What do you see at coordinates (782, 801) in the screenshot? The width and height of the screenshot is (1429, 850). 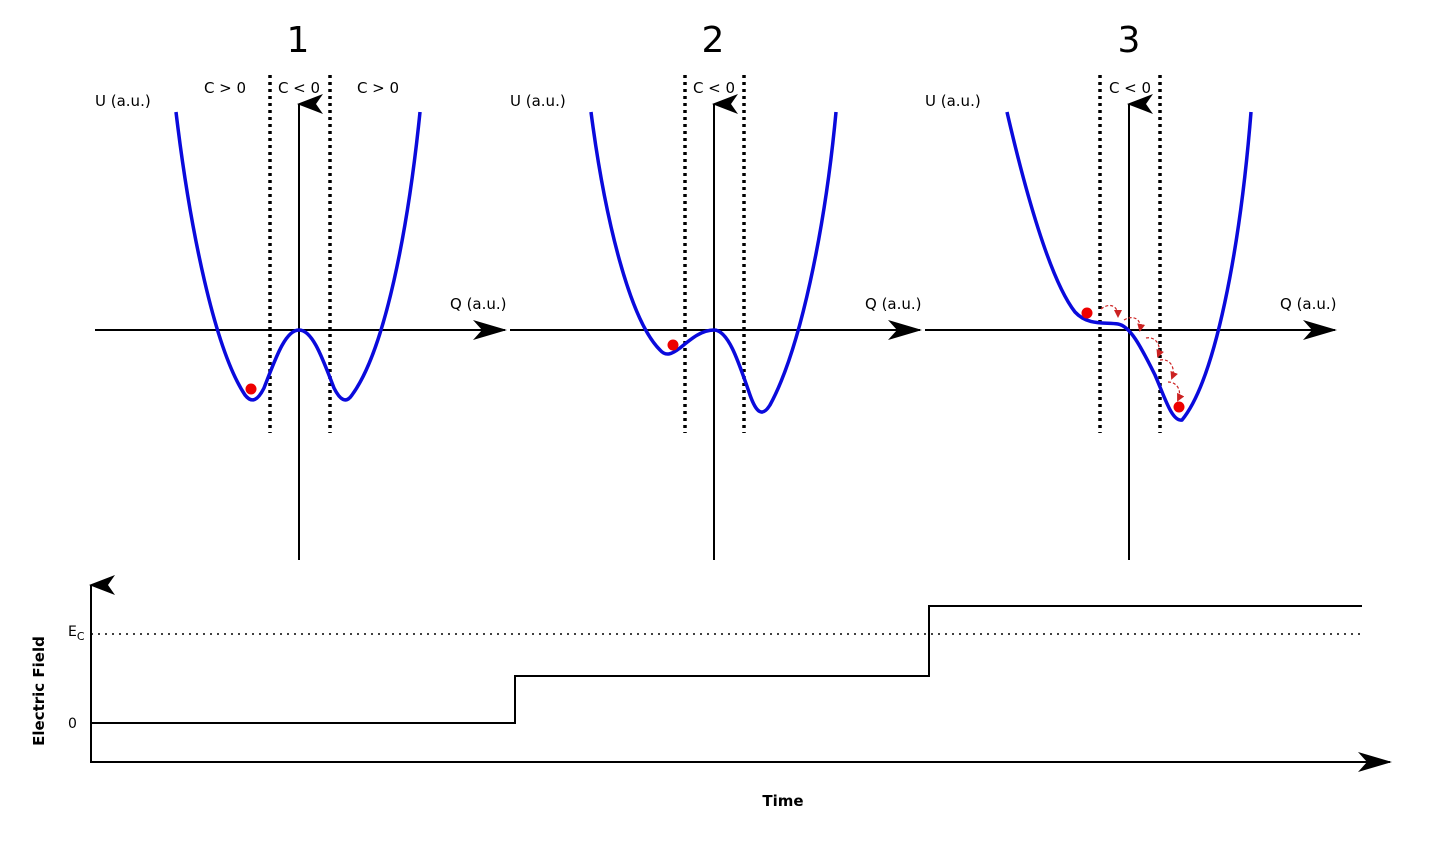 I see `time-x-label: Time` at bounding box center [782, 801].